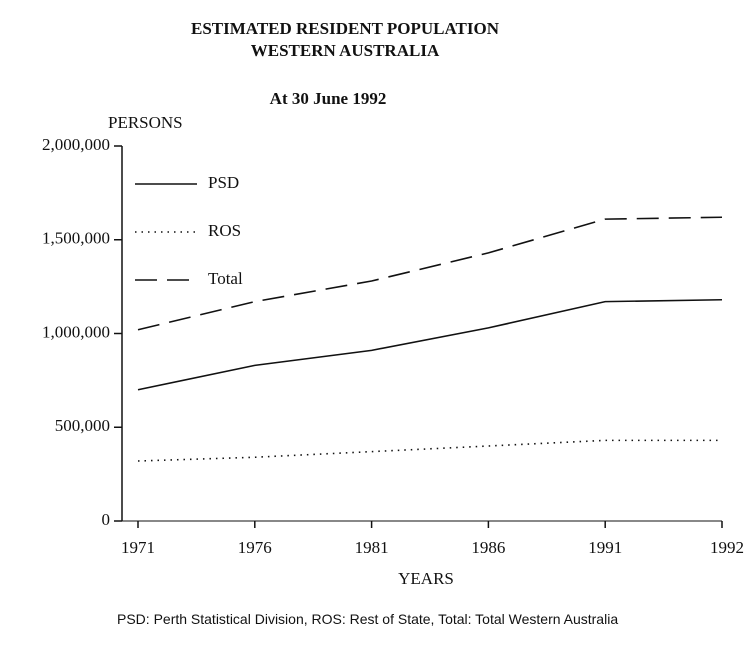 The width and height of the screenshot is (747, 646). What do you see at coordinates (345, 50) in the screenshot?
I see `chart-title: WESTERN AUSTRALIA` at bounding box center [345, 50].